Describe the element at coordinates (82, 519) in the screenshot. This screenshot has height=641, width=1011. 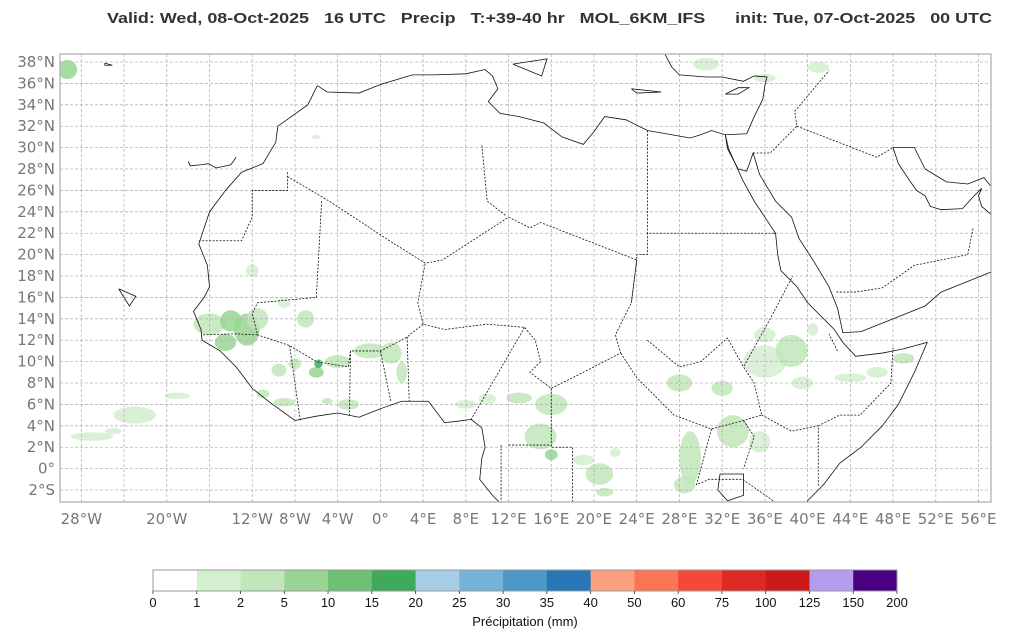
I see `lon-label: 28°W` at that location.